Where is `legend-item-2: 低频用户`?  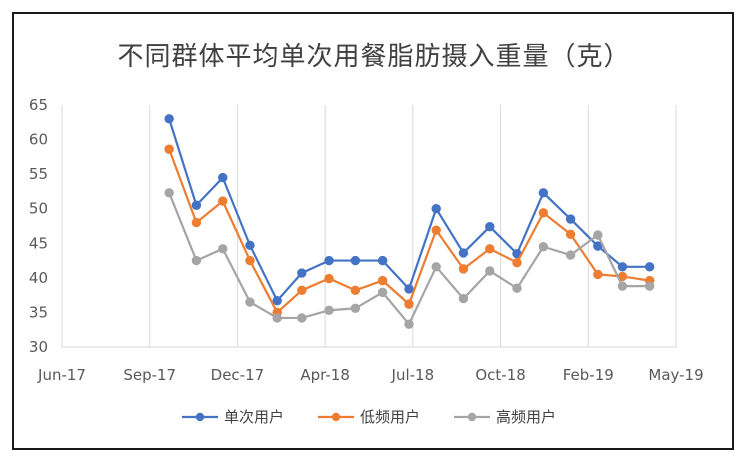
legend-item-2: 低频用户 is located at coordinates (369, 417).